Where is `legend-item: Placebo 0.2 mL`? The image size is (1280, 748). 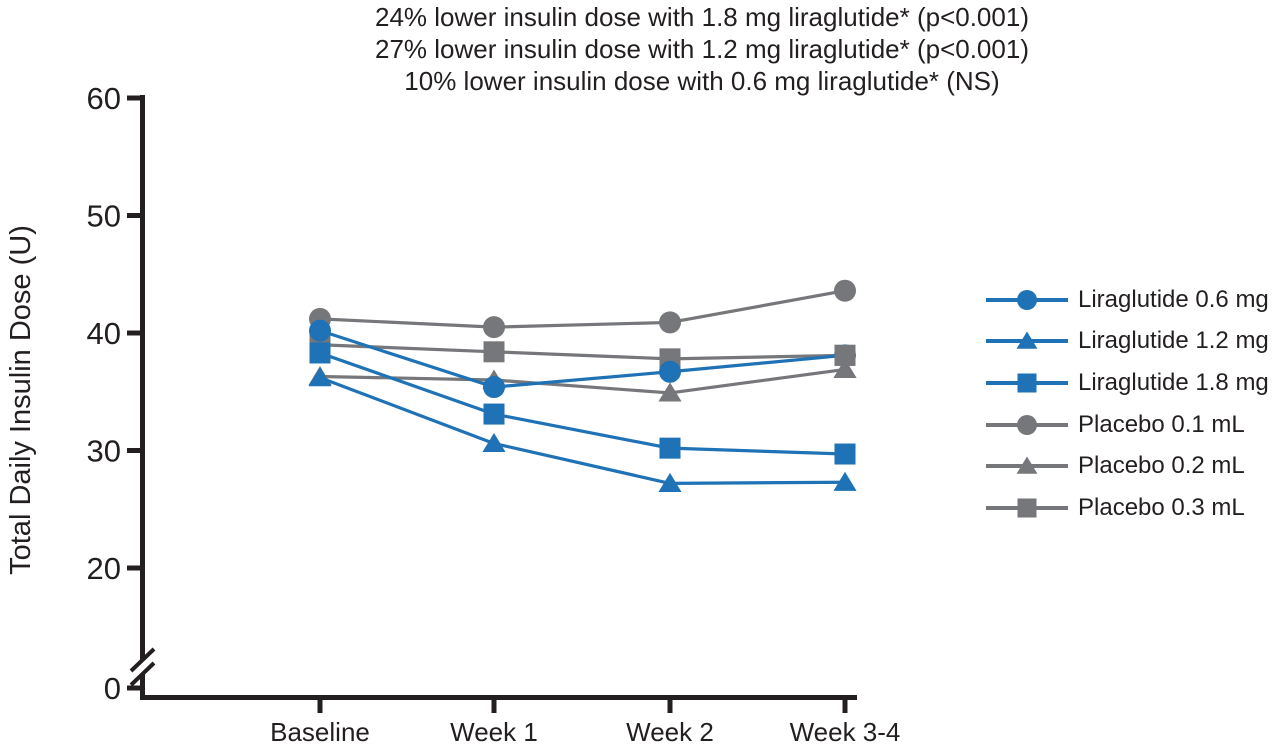
legend-item: Placebo 0.2 mL is located at coordinates (1127, 466).